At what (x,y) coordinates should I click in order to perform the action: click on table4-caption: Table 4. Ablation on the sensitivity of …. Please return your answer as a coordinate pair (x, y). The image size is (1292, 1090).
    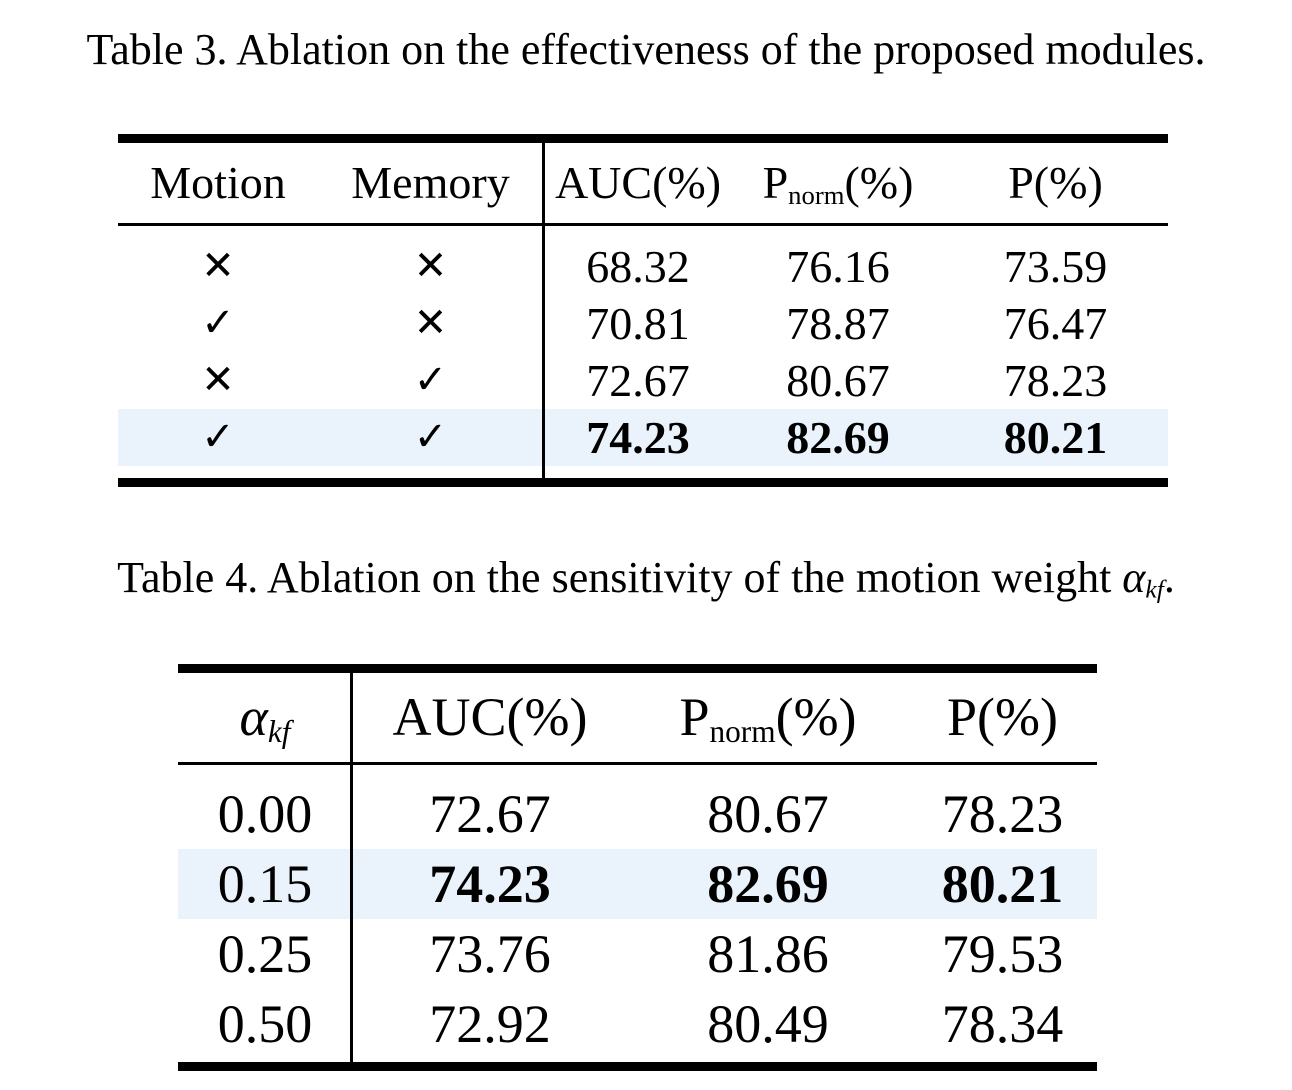
    Looking at the image, I should click on (646, 578).